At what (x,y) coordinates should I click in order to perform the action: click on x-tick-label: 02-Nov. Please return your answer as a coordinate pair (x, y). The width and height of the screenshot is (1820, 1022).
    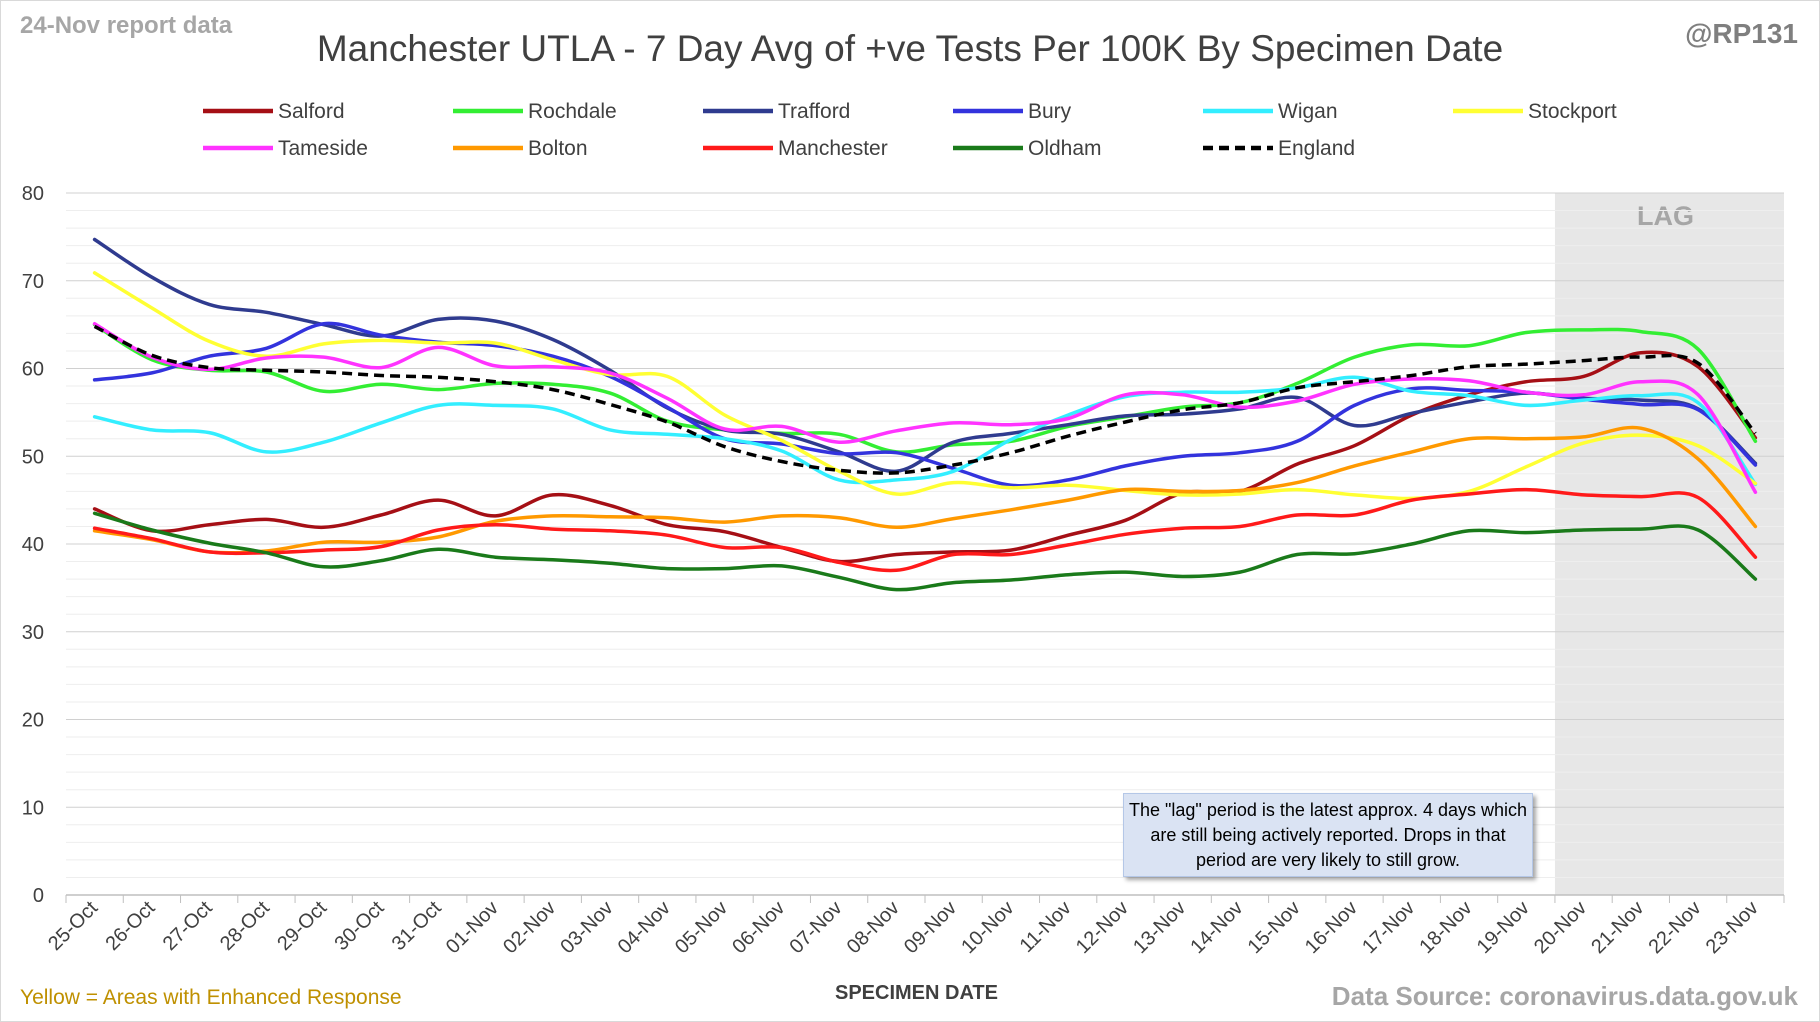
    Looking at the image, I should click on (529, 927).